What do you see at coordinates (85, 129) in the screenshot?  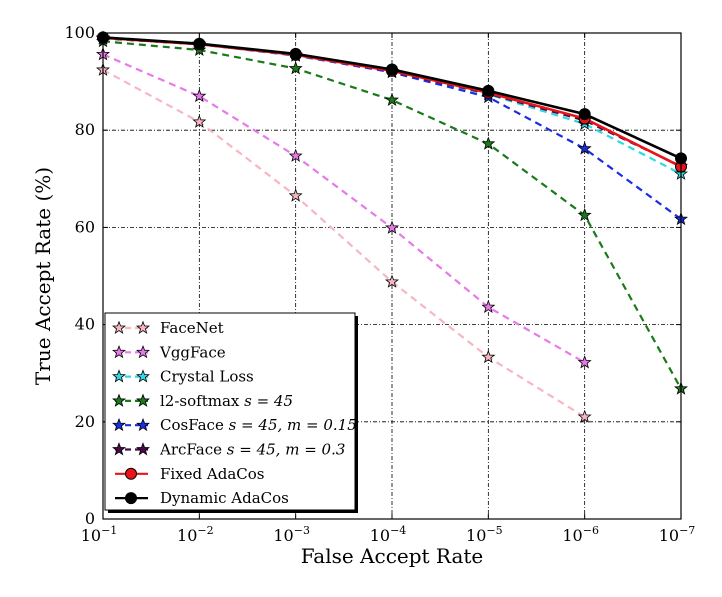 I see `y-tick-label: 80` at bounding box center [85, 129].